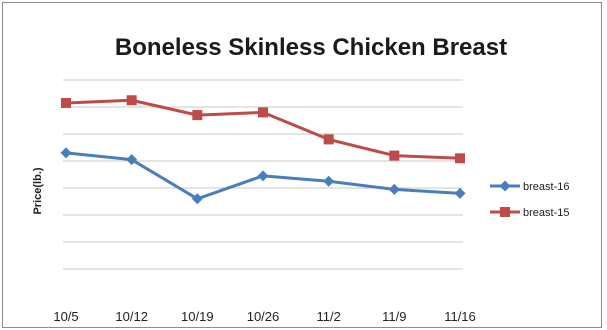 The height and width of the screenshot is (330, 607). I want to click on y-axis-label: Price(lb.), so click(38, 190).